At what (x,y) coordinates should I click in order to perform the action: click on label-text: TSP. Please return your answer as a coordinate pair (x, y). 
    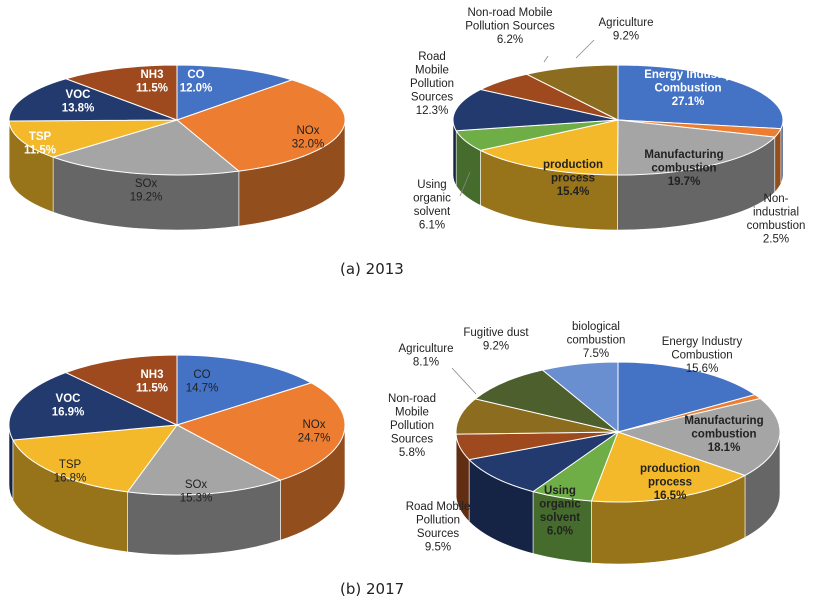
    Looking at the image, I should click on (70, 465).